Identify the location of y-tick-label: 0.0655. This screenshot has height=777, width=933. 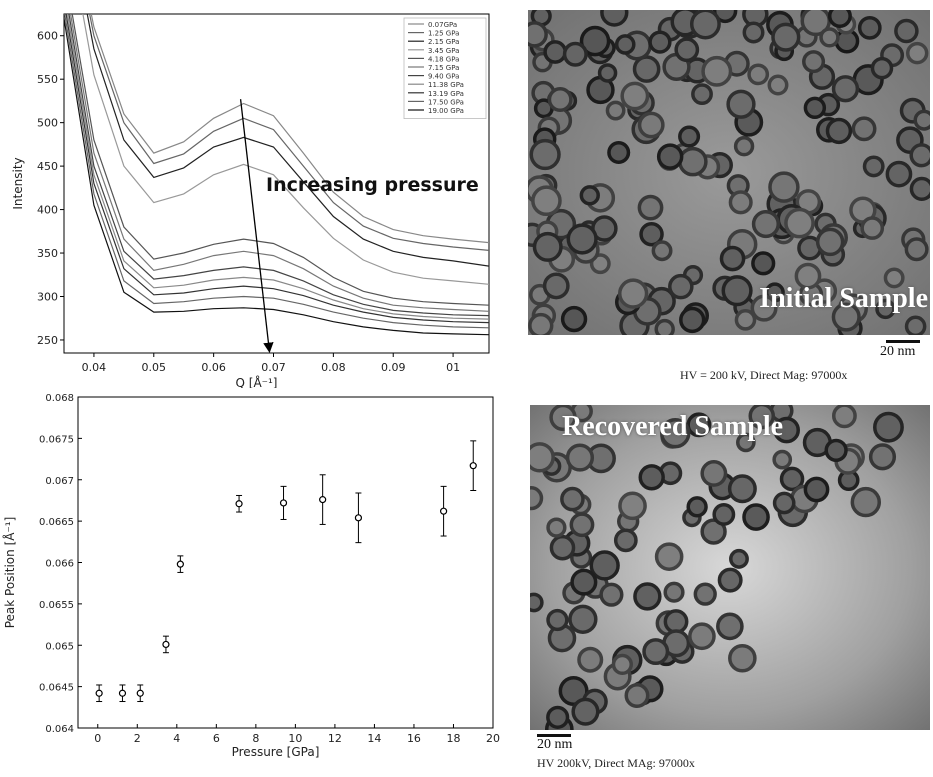
(56, 605).